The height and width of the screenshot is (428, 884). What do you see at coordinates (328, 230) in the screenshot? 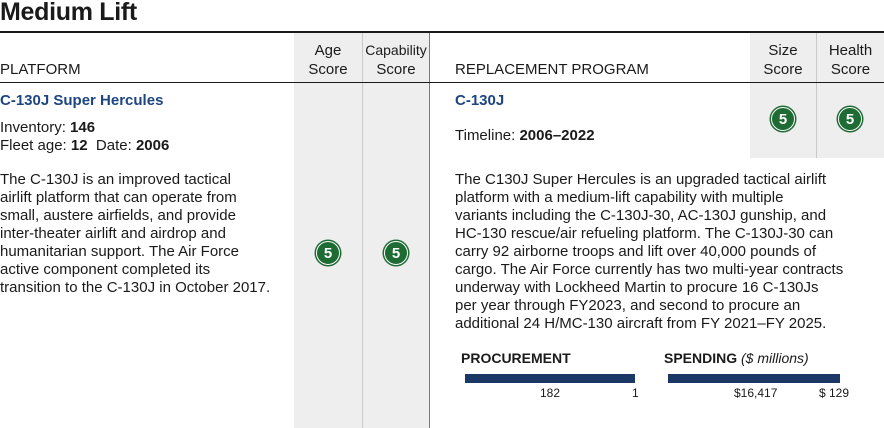
I see `age-score-column` at bounding box center [328, 230].